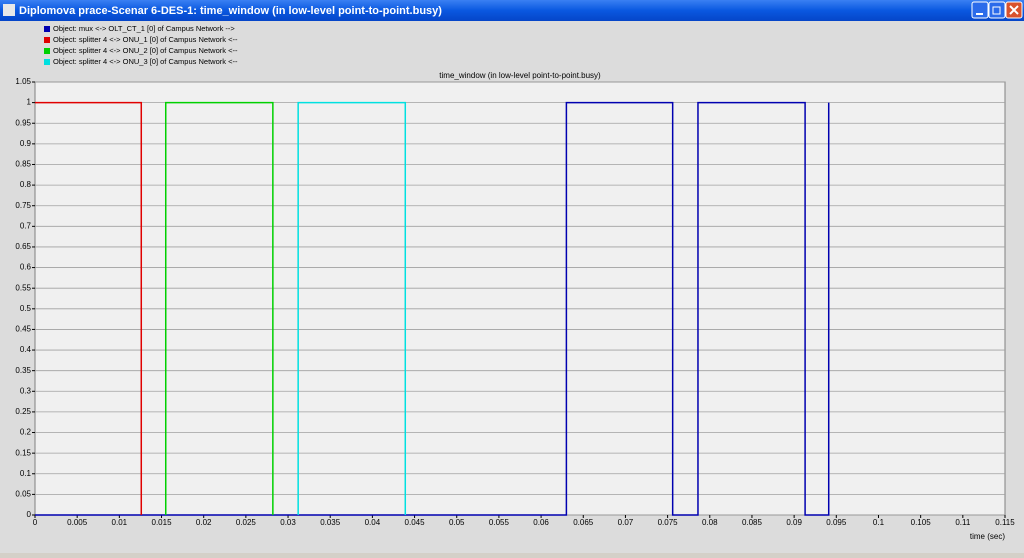 Image resolution: width=1024 pixels, height=558 pixels. What do you see at coordinates (162, 522) in the screenshot?
I see `x-tick-label: 0.015` at bounding box center [162, 522].